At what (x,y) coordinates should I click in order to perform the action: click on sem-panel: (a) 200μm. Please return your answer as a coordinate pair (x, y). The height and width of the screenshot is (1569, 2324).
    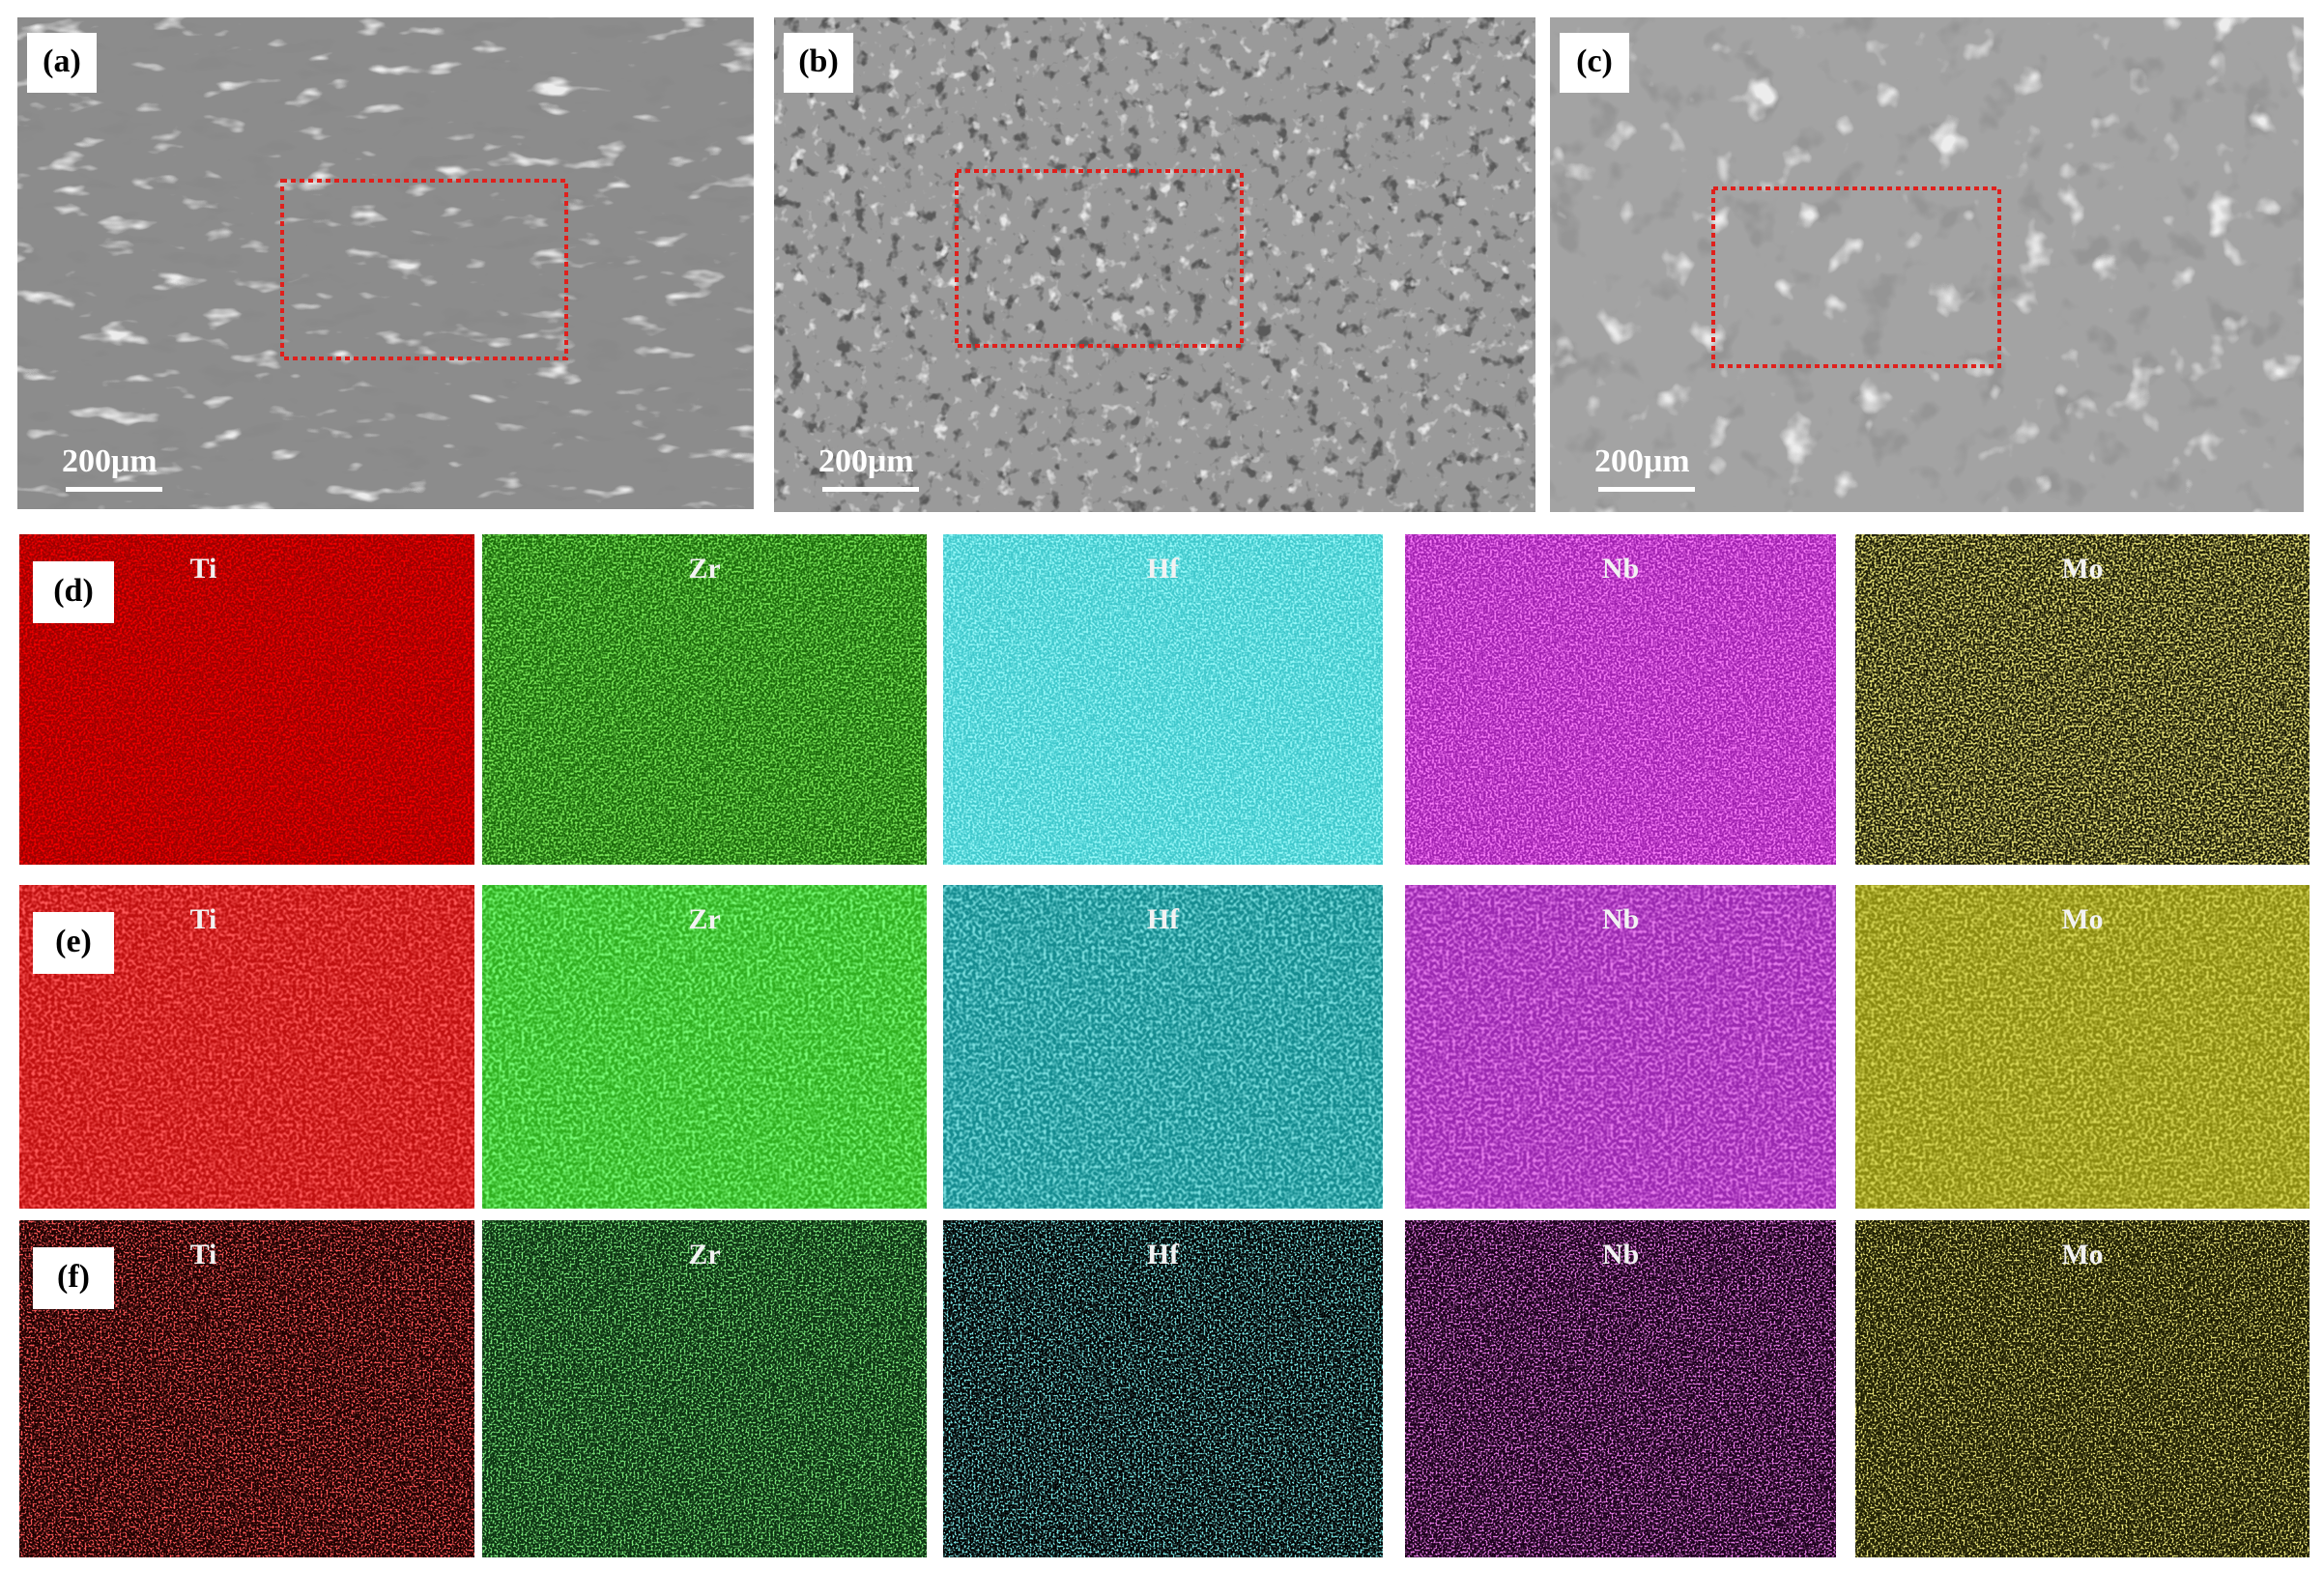
    Looking at the image, I should click on (386, 263).